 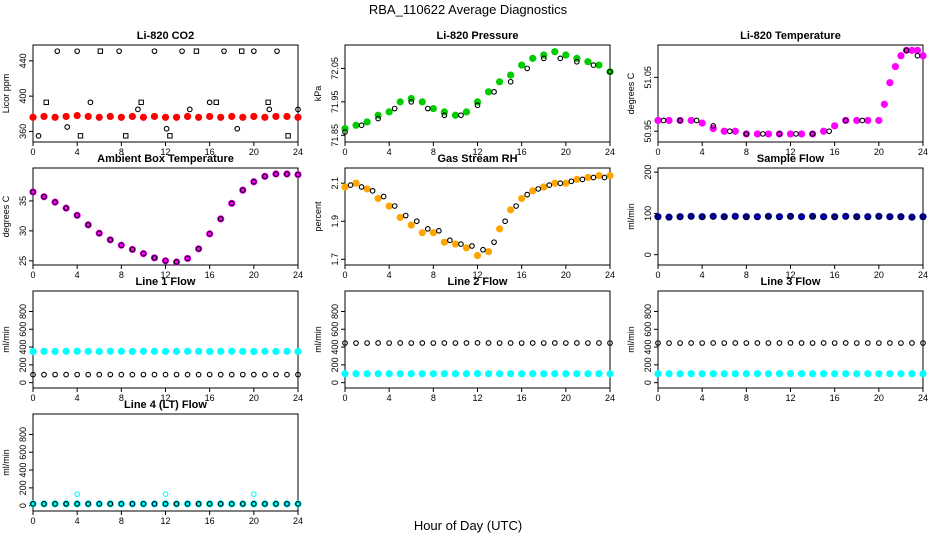 What do you see at coordinates (648, 213) in the screenshot?
I see `y-tick-label: 100` at bounding box center [648, 213].